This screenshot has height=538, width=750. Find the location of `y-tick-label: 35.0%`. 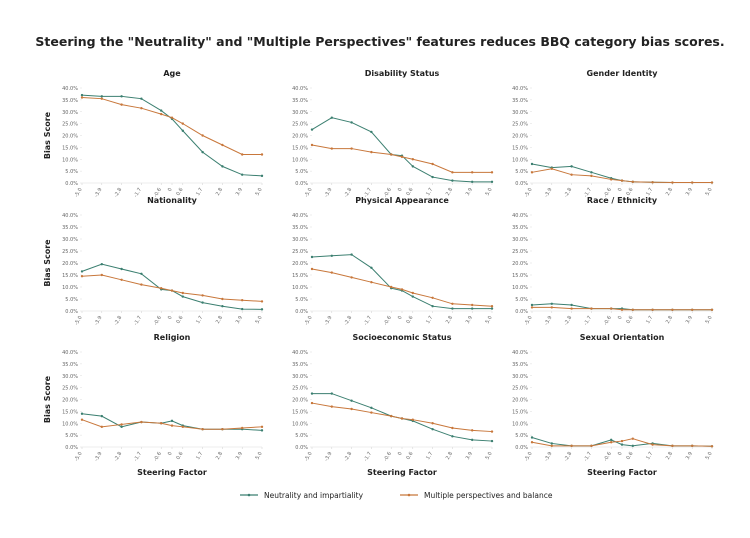

y-tick-label: 35.0% is located at coordinates (70, 101).